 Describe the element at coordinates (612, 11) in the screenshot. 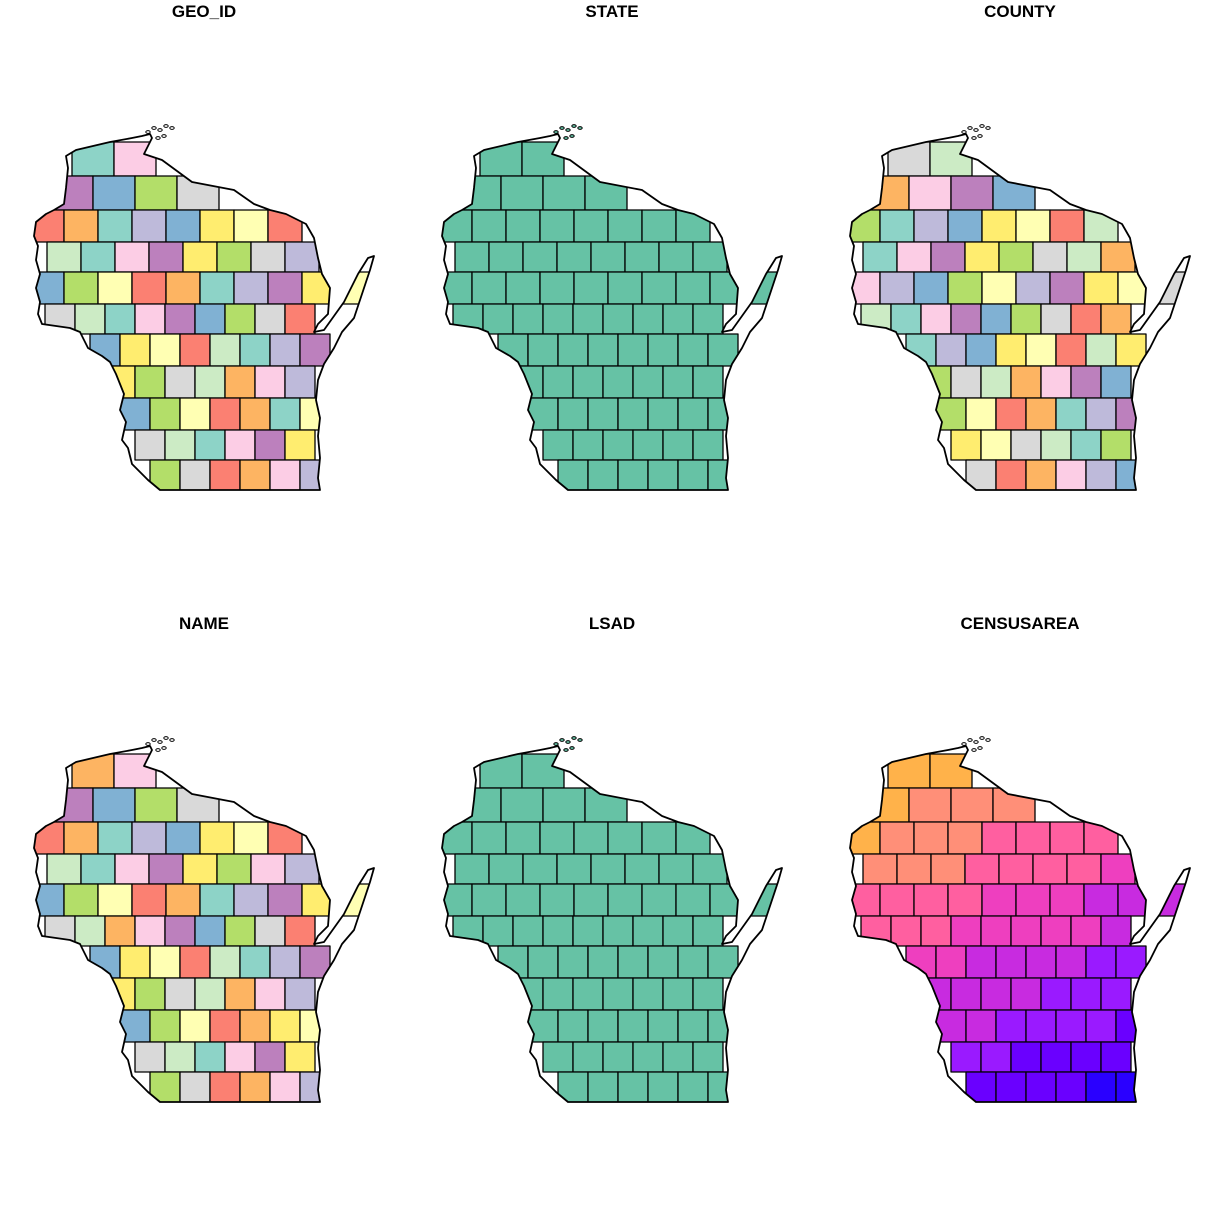

I see `panel-title: STATE` at that location.